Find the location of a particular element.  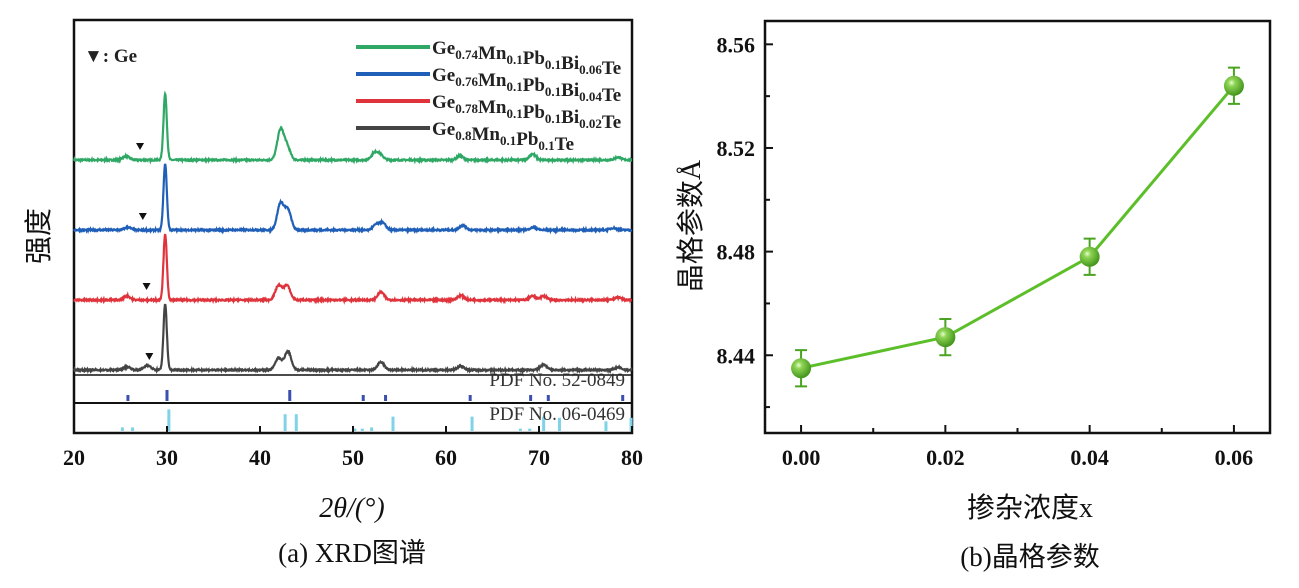

reference-label: PDF No. 52-0849 is located at coordinates (557, 380).